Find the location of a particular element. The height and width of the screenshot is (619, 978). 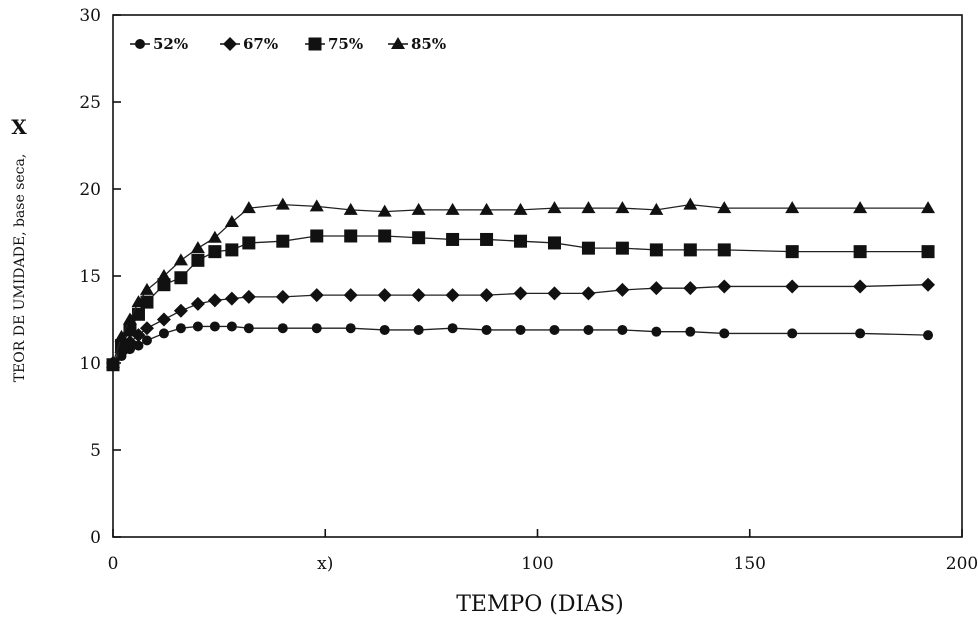

y-tick-label: 15 is located at coordinates (90, 277).